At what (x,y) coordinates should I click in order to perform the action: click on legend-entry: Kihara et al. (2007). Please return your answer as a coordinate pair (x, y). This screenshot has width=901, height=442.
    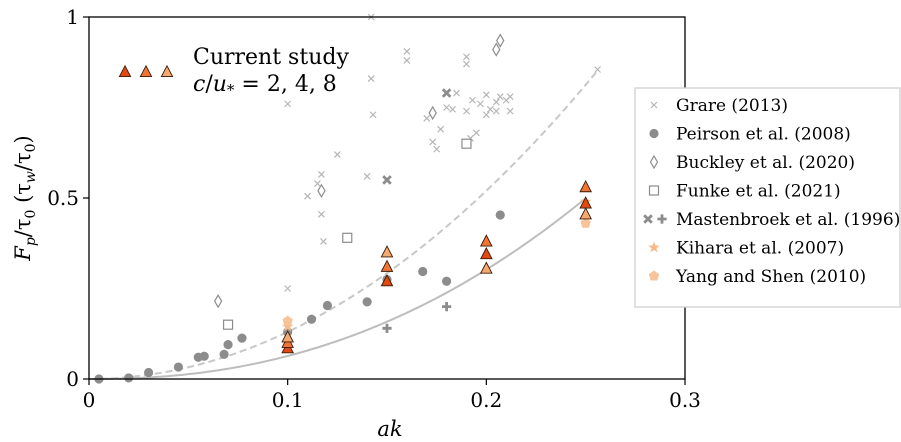
    Looking at the image, I should click on (746, 249).